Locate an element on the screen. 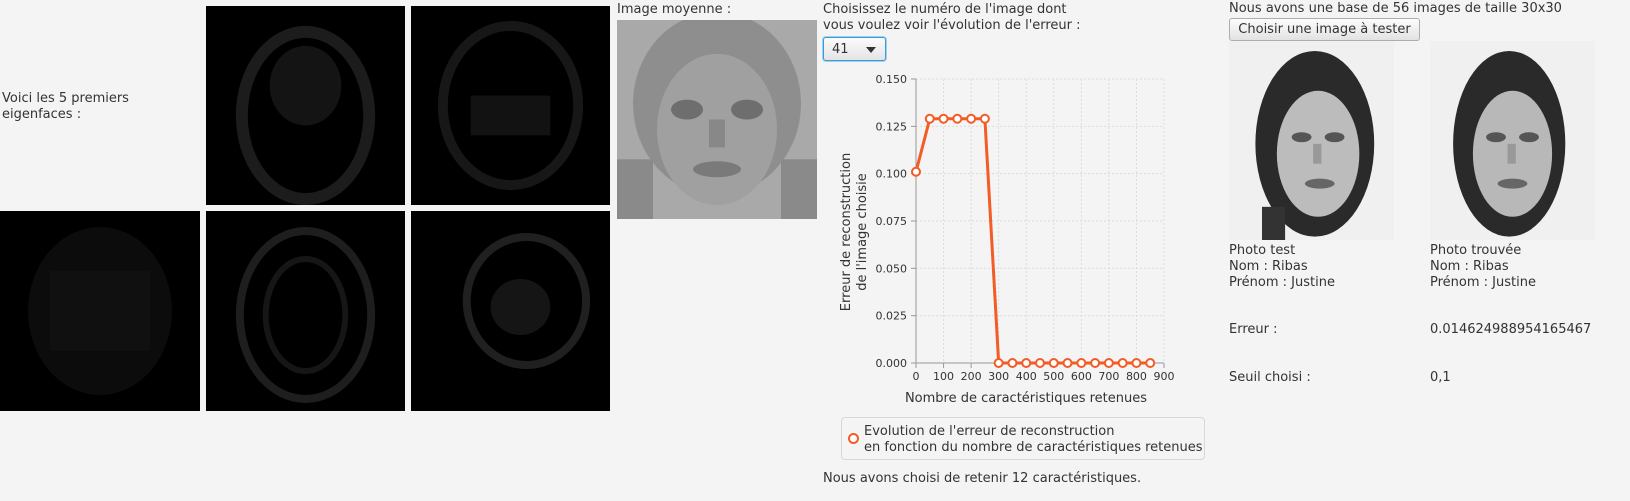 The width and height of the screenshot is (1630, 501). mean-face-image is located at coordinates (717, 119).